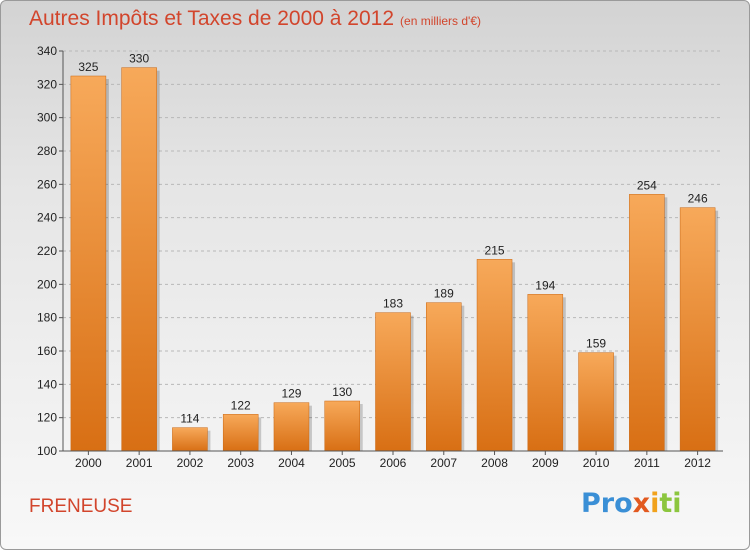 The height and width of the screenshot is (550, 750). What do you see at coordinates (81, 506) in the screenshot?
I see `town-name: FRENEUSE` at bounding box center [81, 506].